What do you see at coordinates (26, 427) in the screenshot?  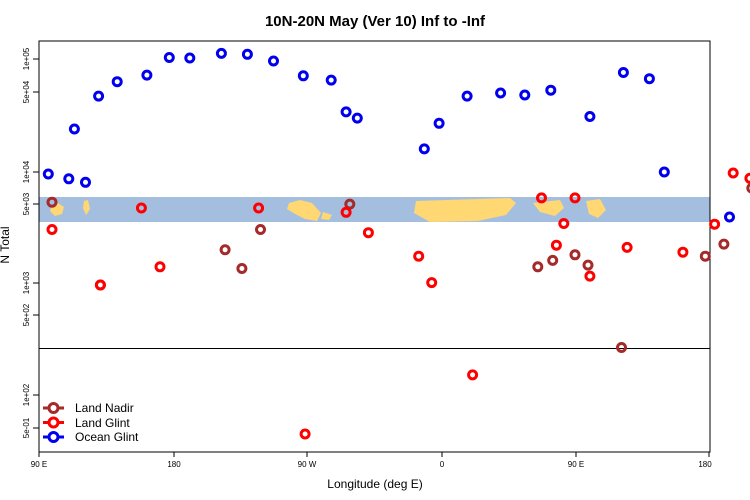 I see `y-tick-label: 5e-01` at bounding box center [26, 427].